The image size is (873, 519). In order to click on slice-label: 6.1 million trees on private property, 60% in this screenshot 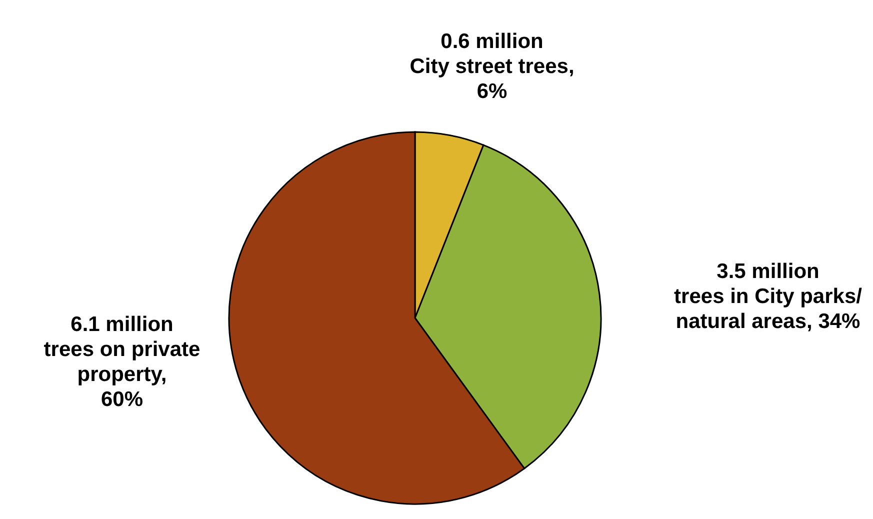, I will do `click(122, 362)`.